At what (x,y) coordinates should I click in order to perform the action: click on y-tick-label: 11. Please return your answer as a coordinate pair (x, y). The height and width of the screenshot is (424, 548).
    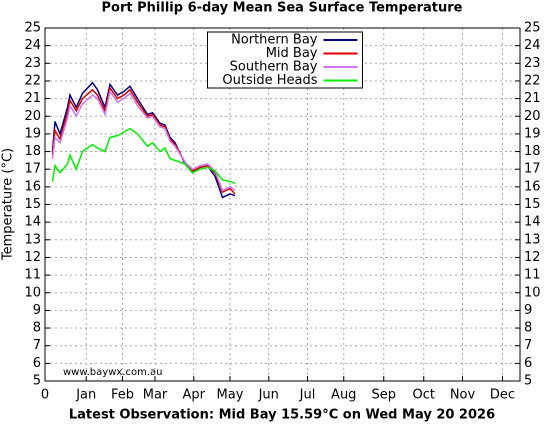
    Looking at the image, I should click on (32, 275).